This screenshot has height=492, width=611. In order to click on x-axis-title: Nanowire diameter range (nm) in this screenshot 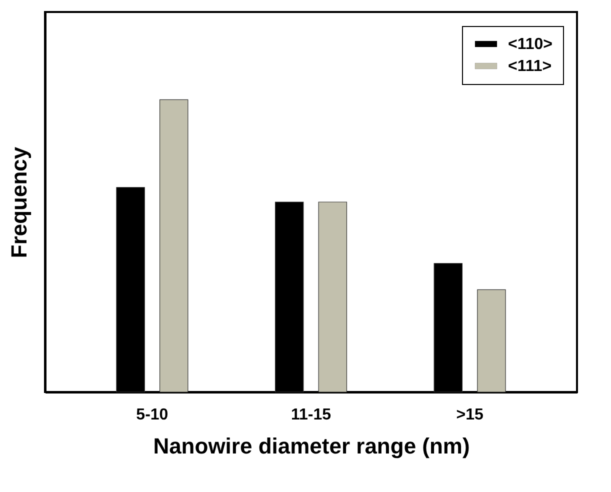, I will do `click(311, 446)`.